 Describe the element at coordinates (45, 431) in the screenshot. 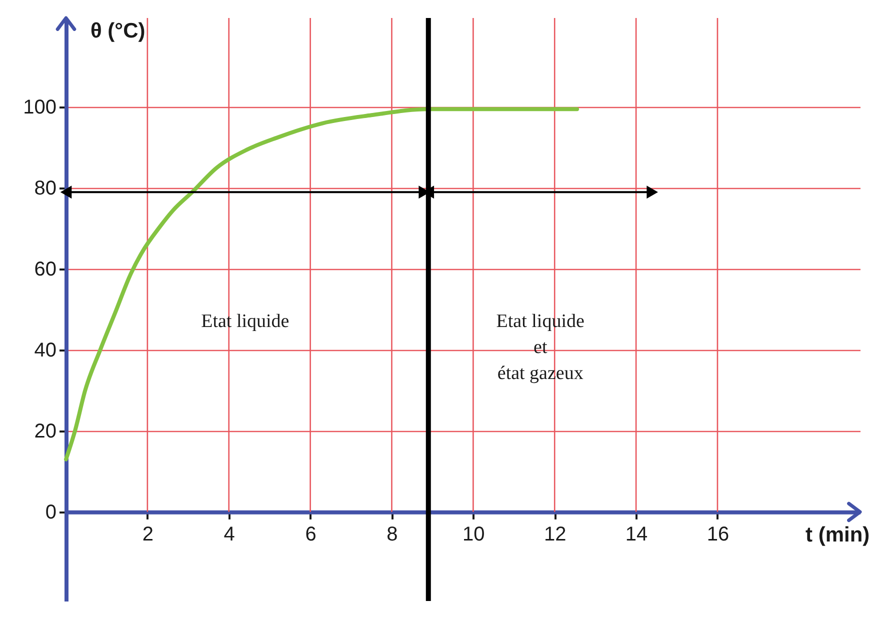

I see `y-tick-label: 20` at that location.